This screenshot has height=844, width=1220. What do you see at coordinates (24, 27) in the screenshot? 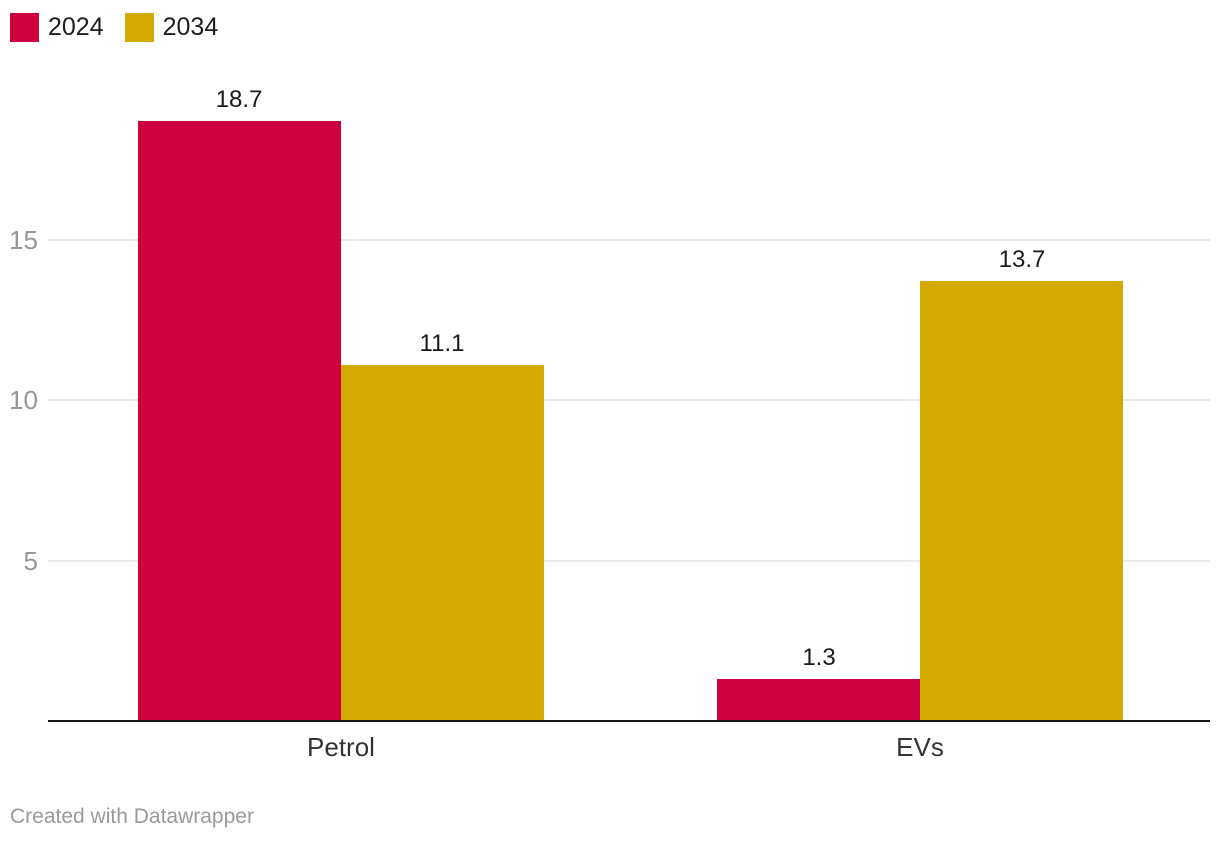
I see `legend-swatch-2024` at bounding box center [24, 27].